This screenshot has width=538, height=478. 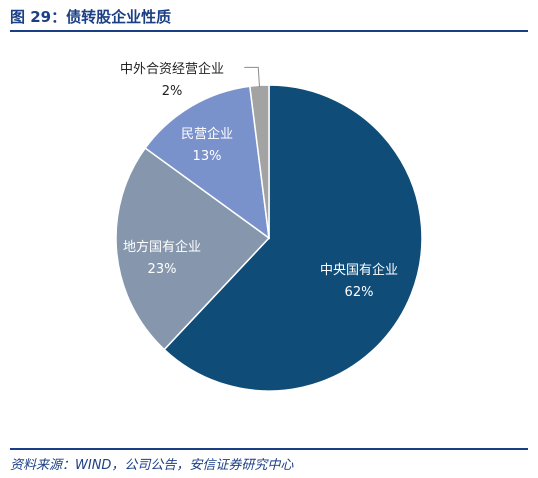 I want to click on leader-line-jv, so click(x=252, y=77).